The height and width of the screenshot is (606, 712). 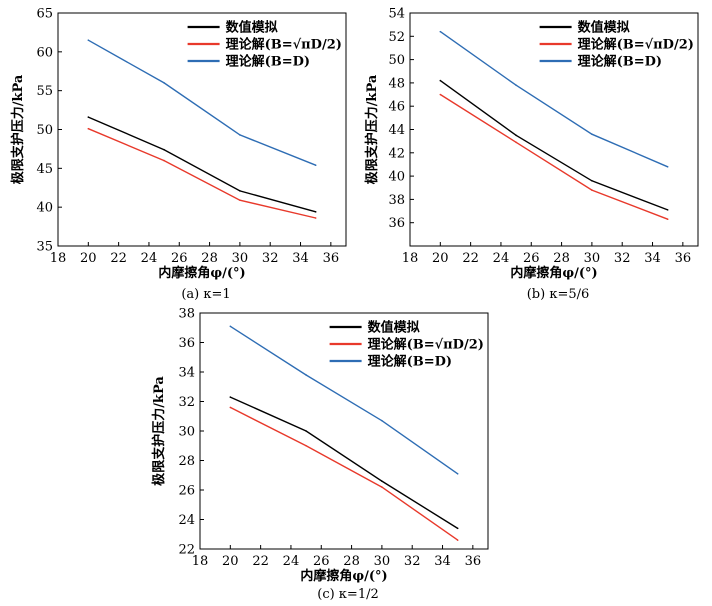 I want to click on y-tick-label: 35, so click(x=44, y=247).